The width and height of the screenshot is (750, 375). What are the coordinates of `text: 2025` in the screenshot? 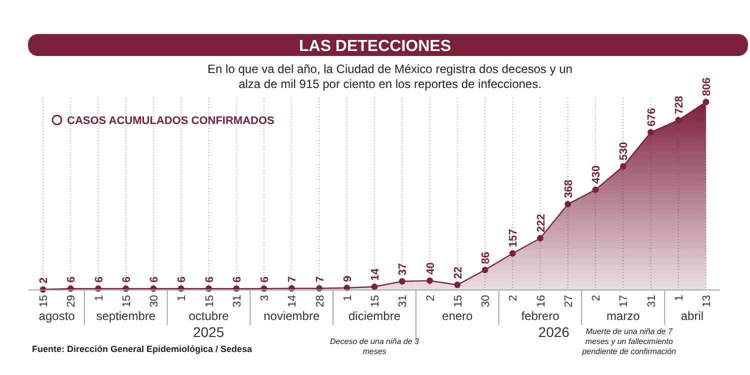 It's located at (208, 332).